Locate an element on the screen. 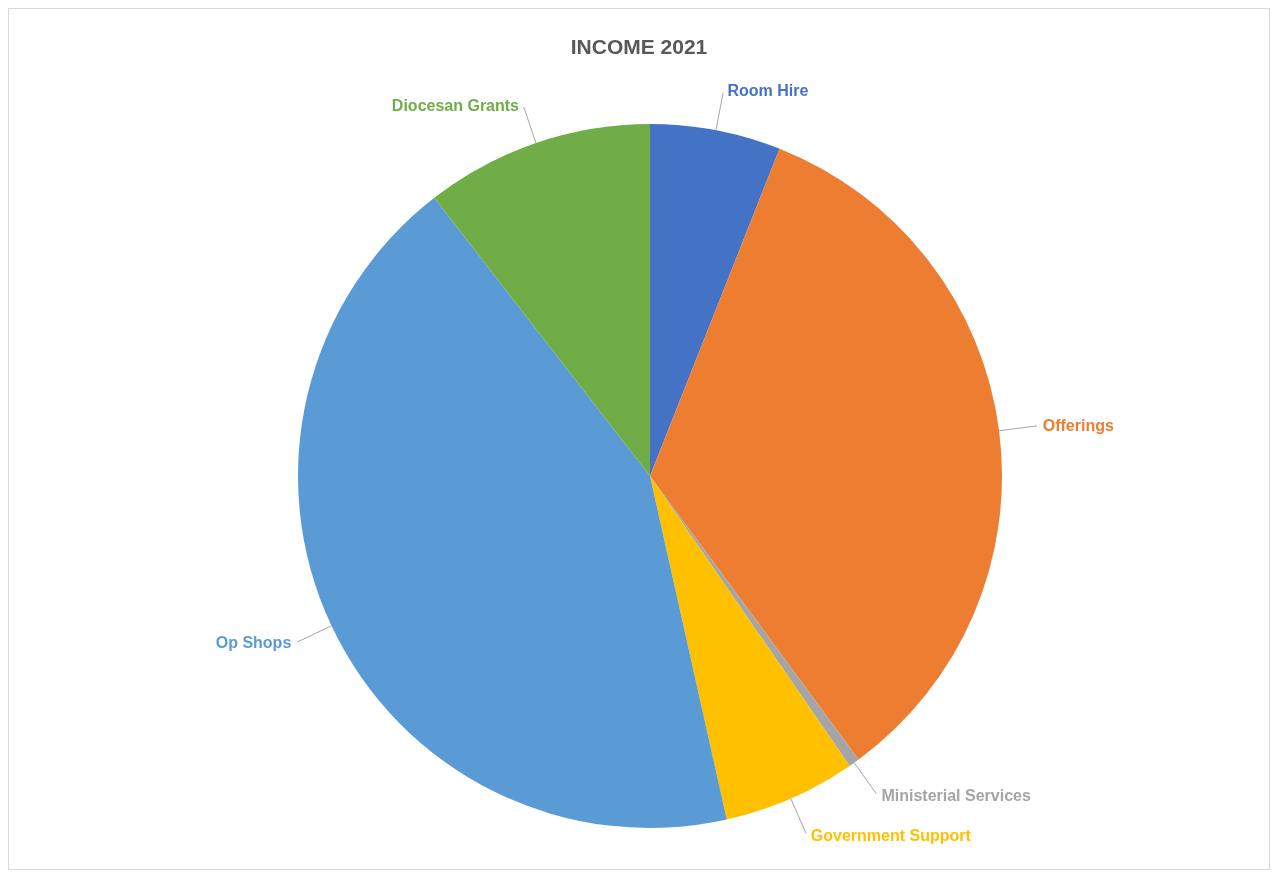 The image size is (1278, 880). slice-label: Ministerial Services is located at coordinates (956, 795).